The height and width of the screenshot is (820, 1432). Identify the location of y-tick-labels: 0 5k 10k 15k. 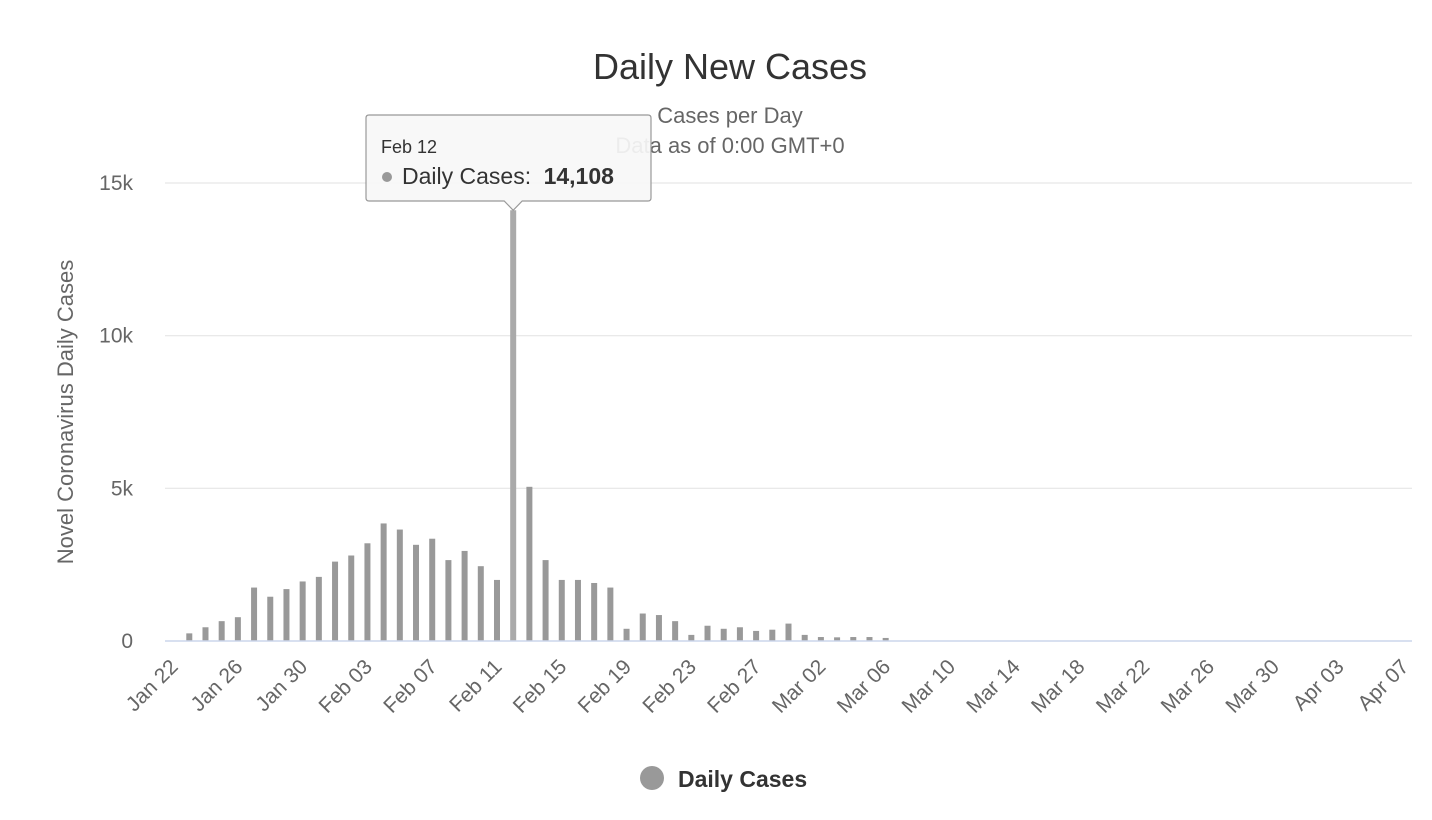
(116, 412).